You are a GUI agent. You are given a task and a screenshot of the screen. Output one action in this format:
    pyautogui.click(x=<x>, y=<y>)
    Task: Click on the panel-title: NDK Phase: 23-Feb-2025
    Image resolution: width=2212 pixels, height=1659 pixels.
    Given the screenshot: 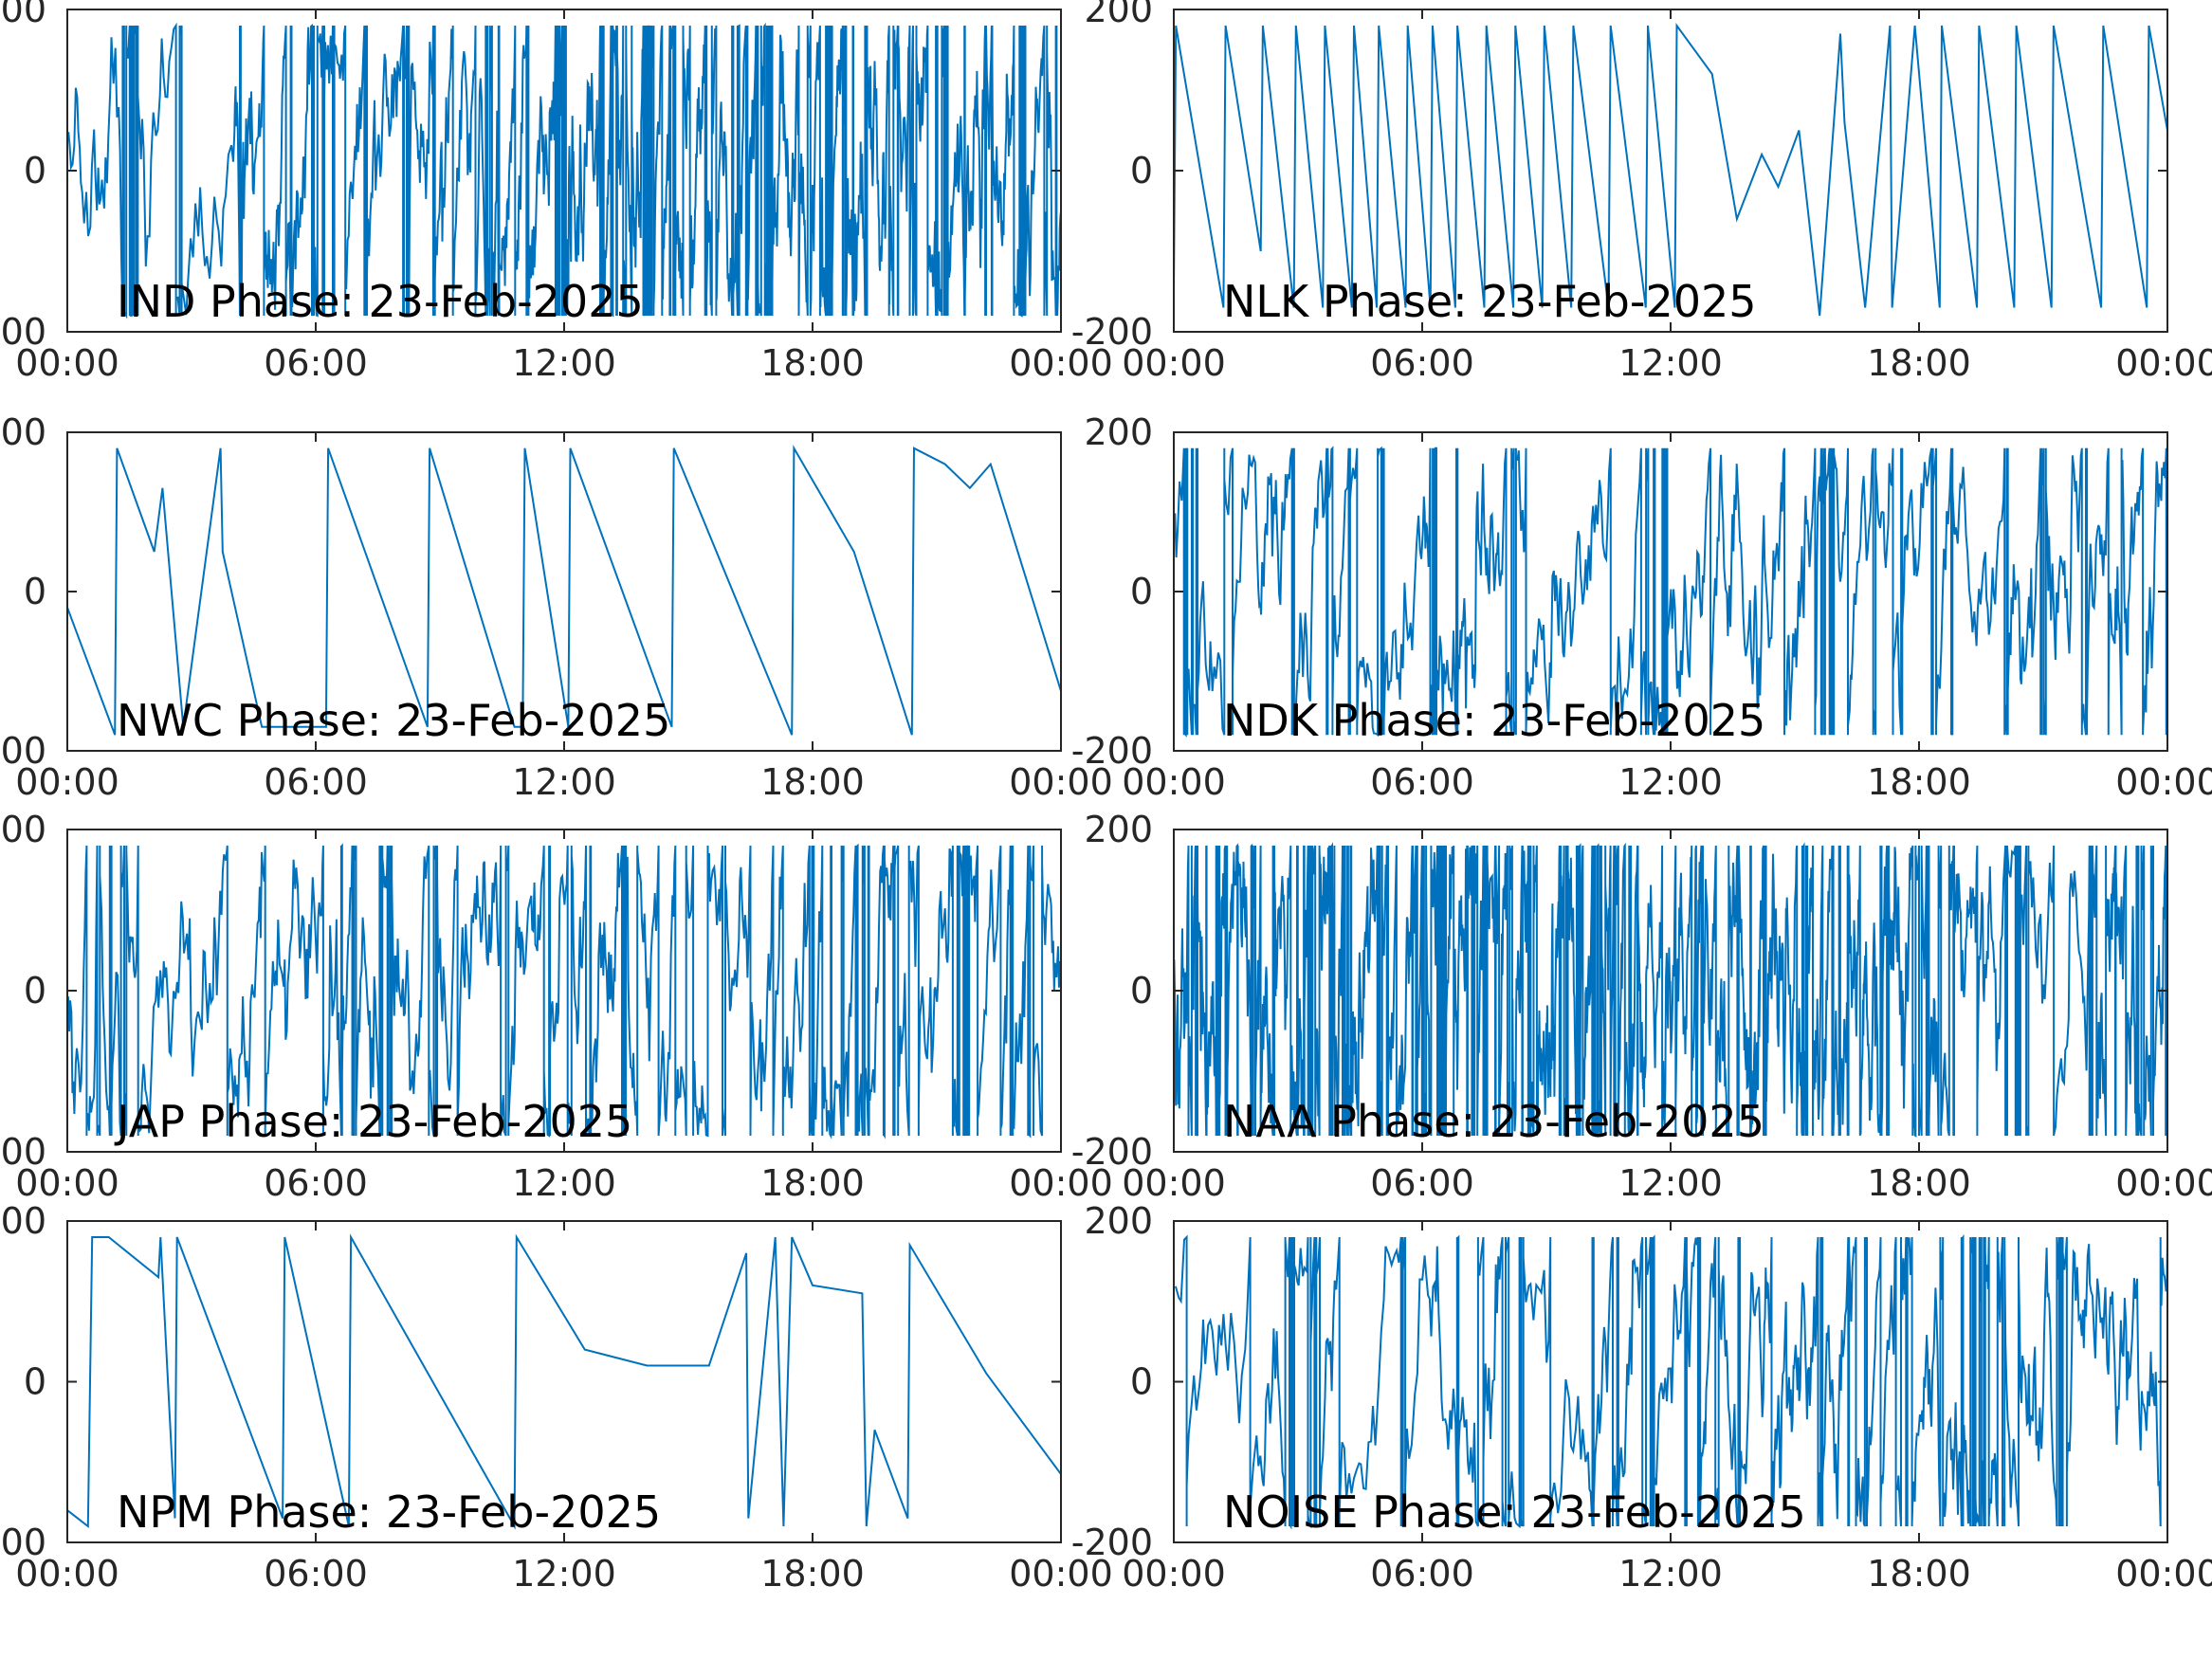 What is the action you would take?
    pyautogui.click(x=1494, y=720)
    